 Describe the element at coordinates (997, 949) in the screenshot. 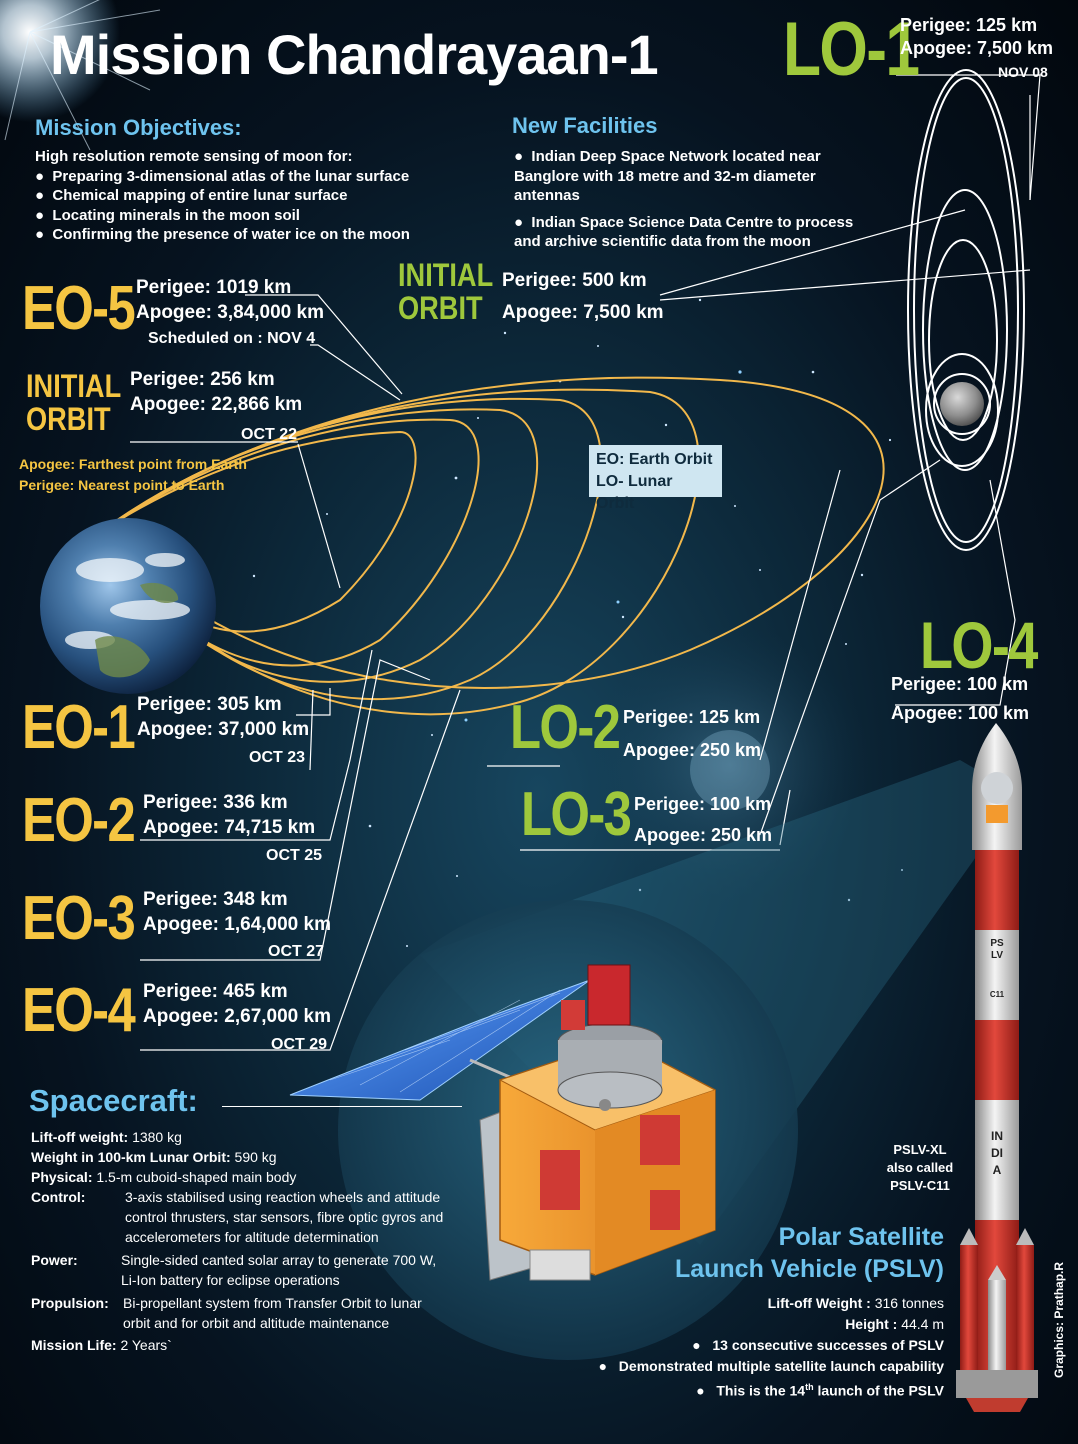

I see `rocket-body-text: PSLV` at that location.